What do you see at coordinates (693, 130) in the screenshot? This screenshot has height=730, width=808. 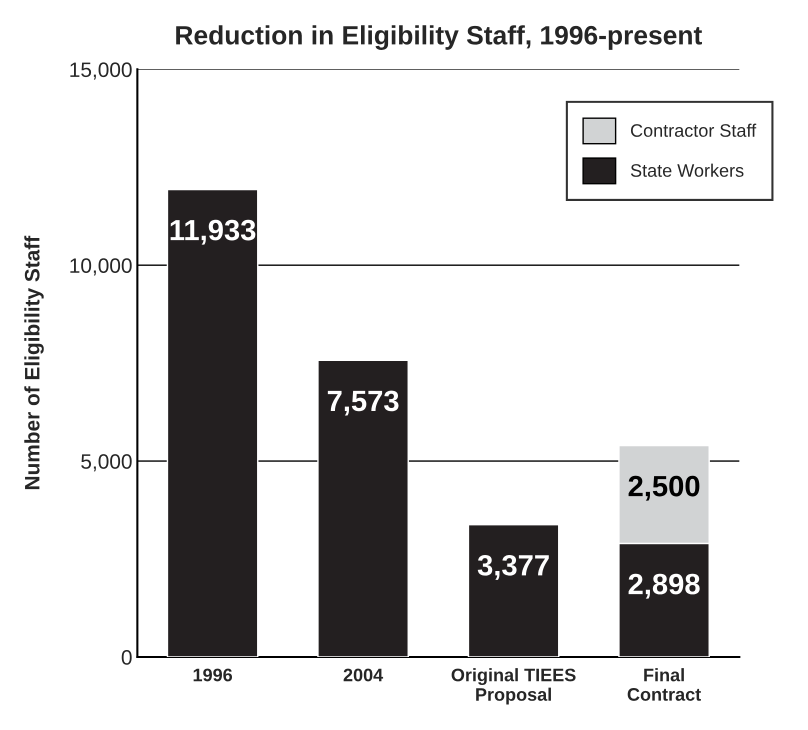 I see `legend-label: Contractor Staff` at bounding box center [693, 130].